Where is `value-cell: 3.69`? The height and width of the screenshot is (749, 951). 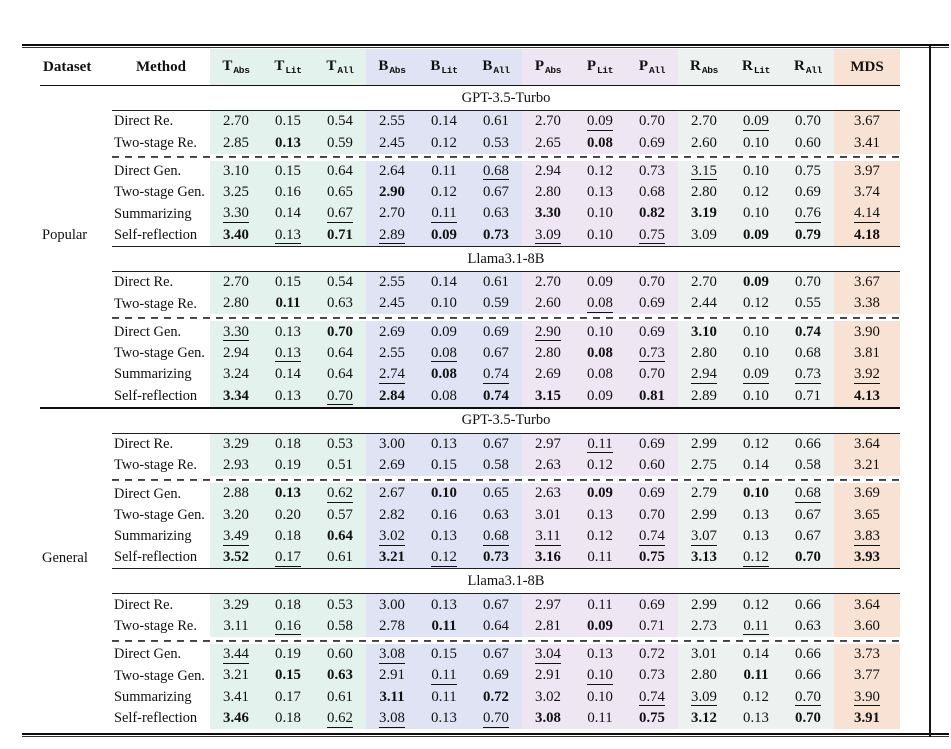
value-cell: 3.69 is located at coordinates (867, 494).